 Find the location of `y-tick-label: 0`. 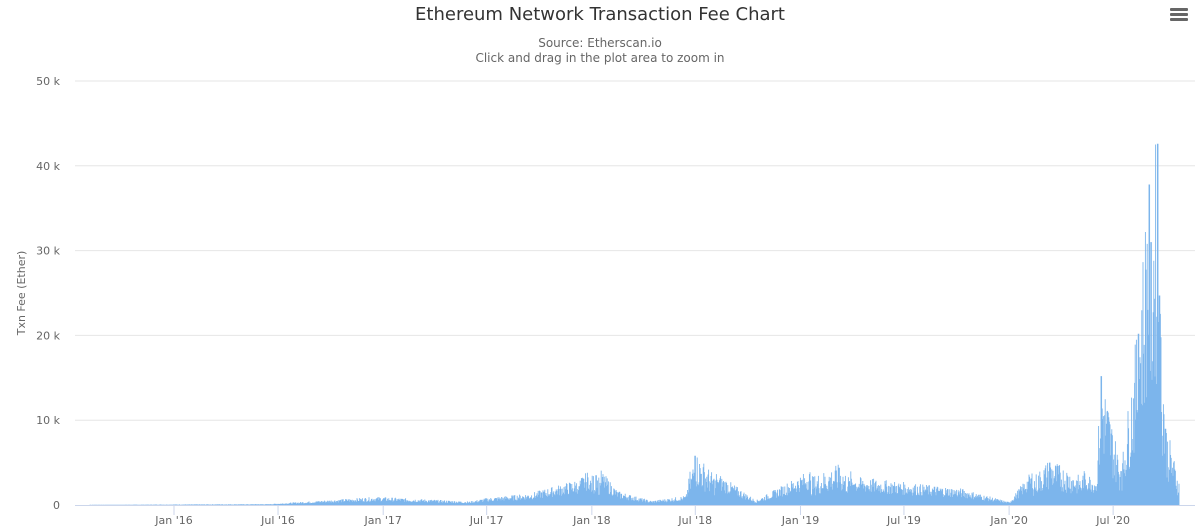

y-tick-label: 0 is located at coordinates (56, 505).